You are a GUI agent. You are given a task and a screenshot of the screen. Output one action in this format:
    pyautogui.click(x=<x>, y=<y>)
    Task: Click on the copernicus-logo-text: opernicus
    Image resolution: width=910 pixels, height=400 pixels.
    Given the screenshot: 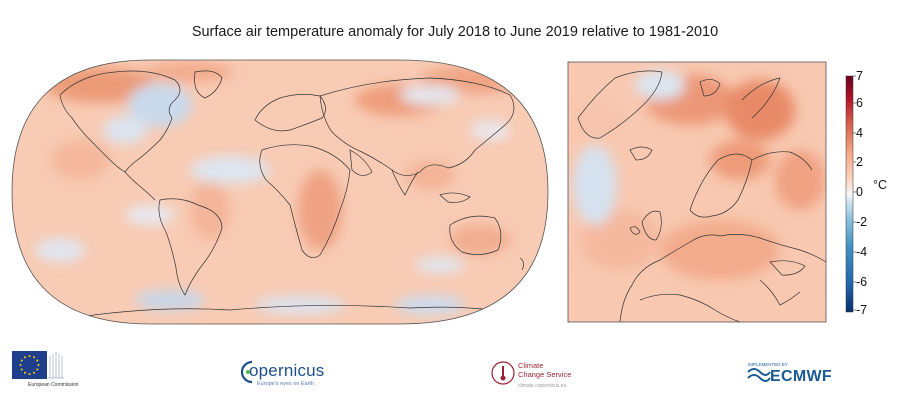 What is the action you would take?
    pyautogui.click(x=287, y=370)
    